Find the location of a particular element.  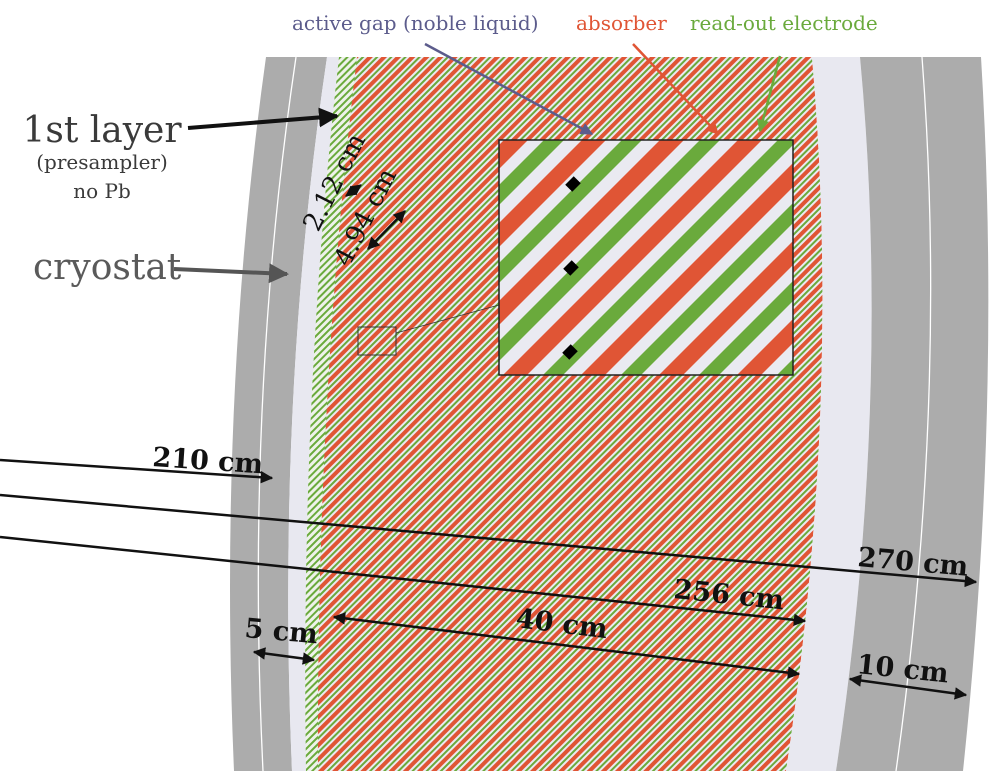

zoom-connector is located at coordinates (447, 319).